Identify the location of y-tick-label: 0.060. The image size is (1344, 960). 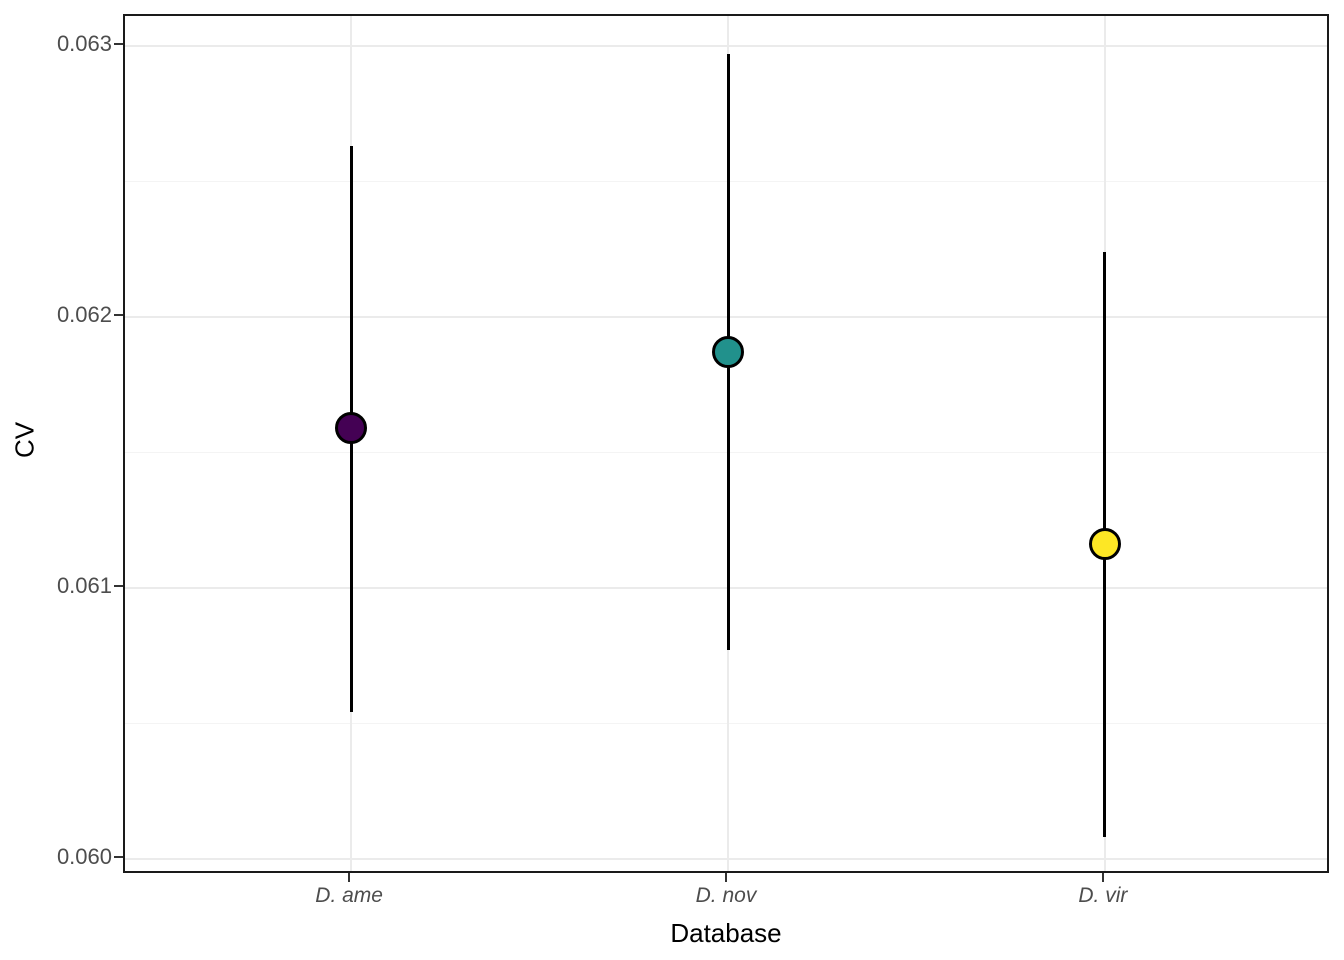
(84, 856).